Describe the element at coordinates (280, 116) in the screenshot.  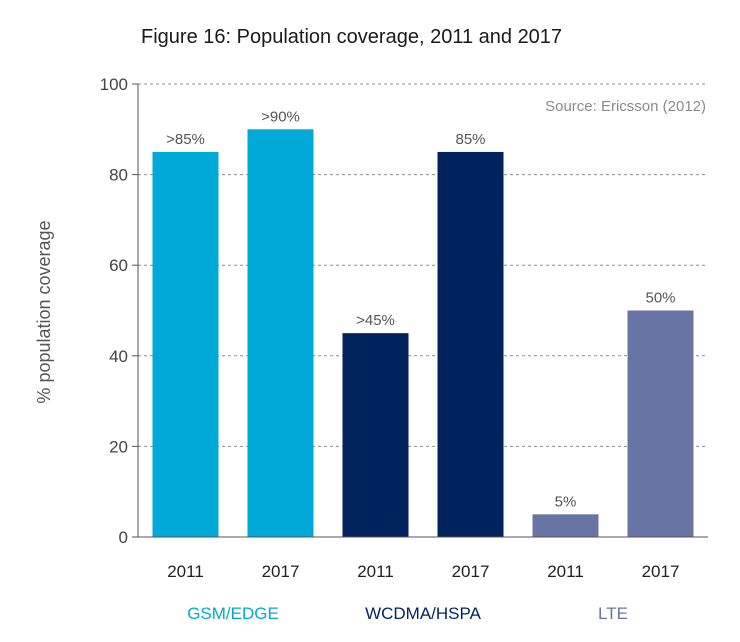
I see `data-label: >90%` at that location.